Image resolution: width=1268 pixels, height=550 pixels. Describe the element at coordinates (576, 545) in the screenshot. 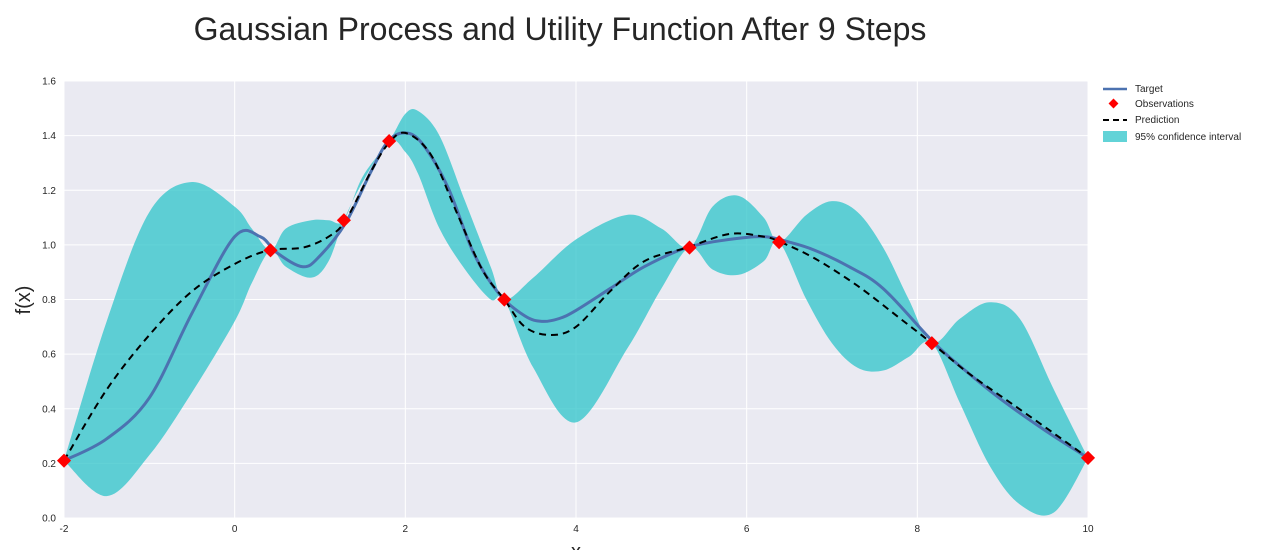

I see `x-axis-label: x` at that location.